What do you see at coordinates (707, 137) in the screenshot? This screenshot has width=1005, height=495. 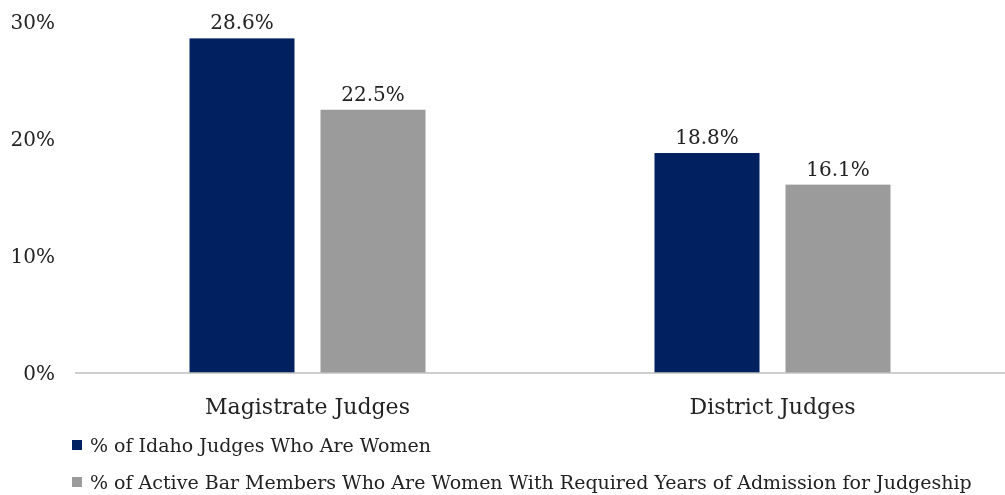 I see `data-label: 18.8%` at bounding box center [707, 137].